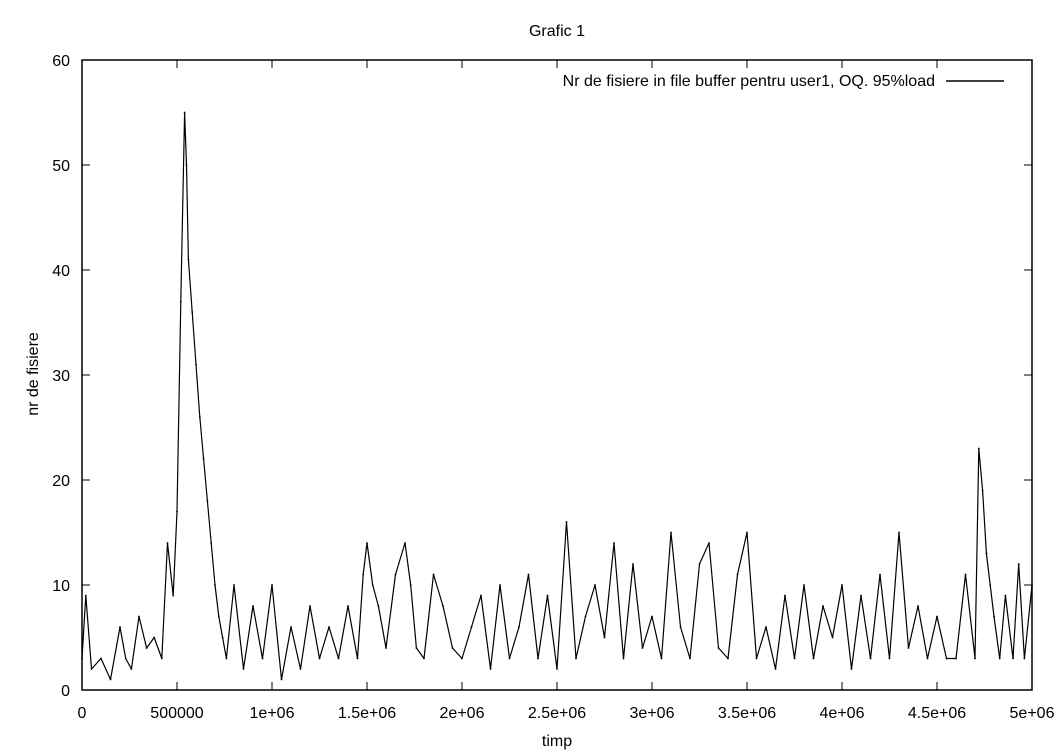 The width and height of the screenshot is (1064, 753). Describe the element at coordinates (1032, 713) in the screenshot. I see `x-tick-label: 5e+06` at that location.